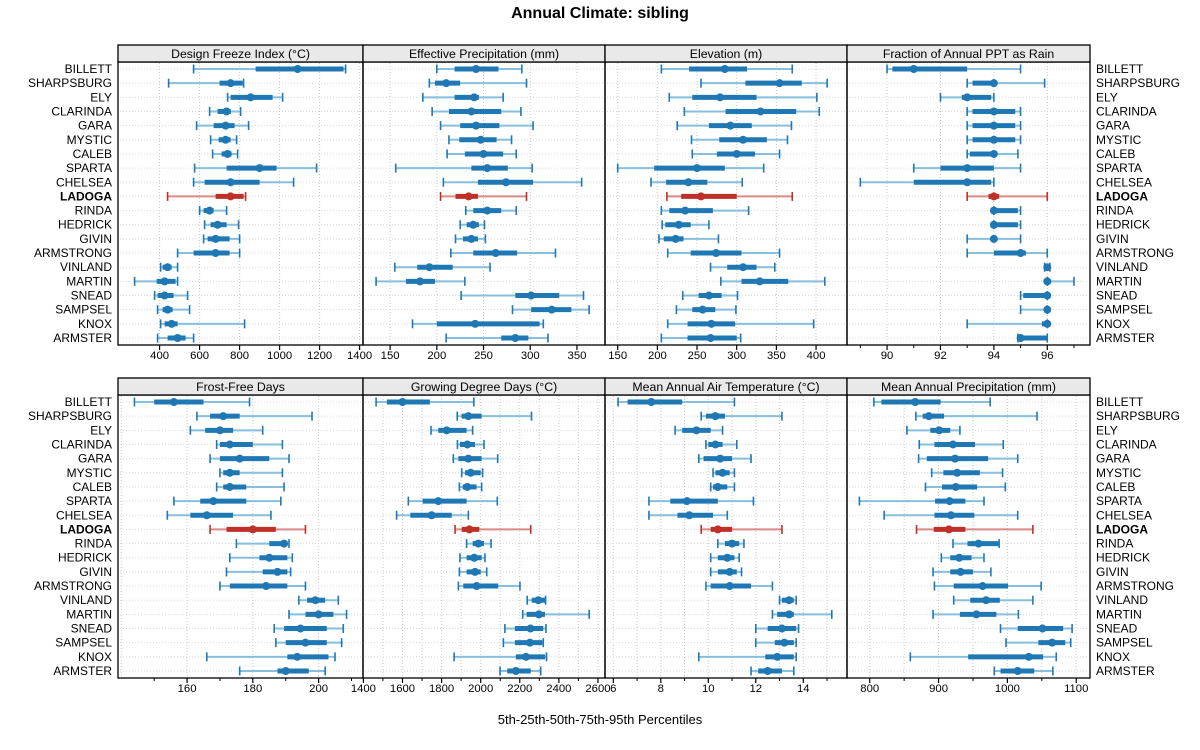 Image resolution: width=1200 pixels, height=750 pixels. I want to click on series-snead-mean-annual-air-temperature, so click(777, 629).